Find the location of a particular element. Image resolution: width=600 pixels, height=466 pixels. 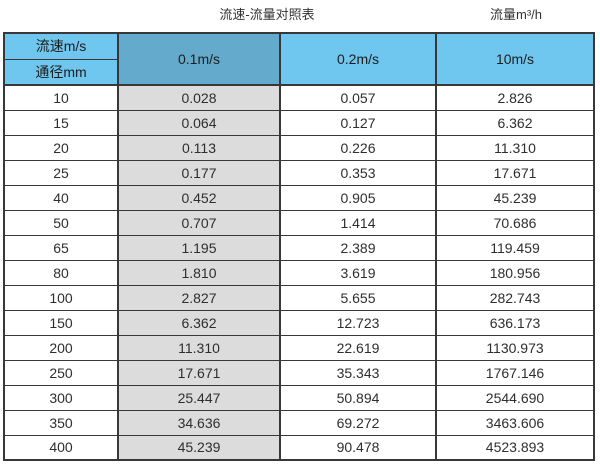

table-header: 流速m/s 0.1m/s 0.2m/s 10m/s 通径mm is located at coordinates (299, 59).